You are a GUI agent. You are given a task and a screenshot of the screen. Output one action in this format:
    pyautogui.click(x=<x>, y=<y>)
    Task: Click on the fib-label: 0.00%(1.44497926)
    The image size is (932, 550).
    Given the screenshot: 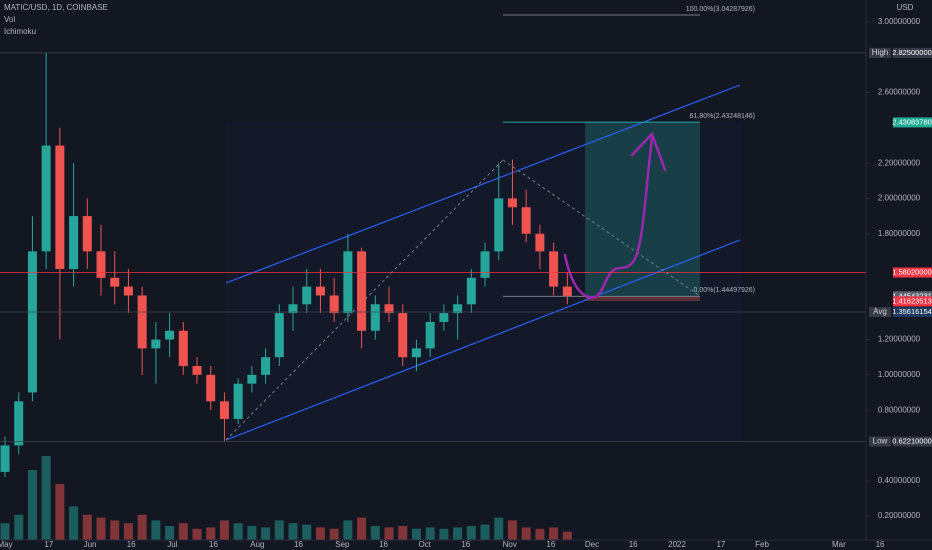 What is the action you would take?
    pyautogui.click(x=725, y=290)
    